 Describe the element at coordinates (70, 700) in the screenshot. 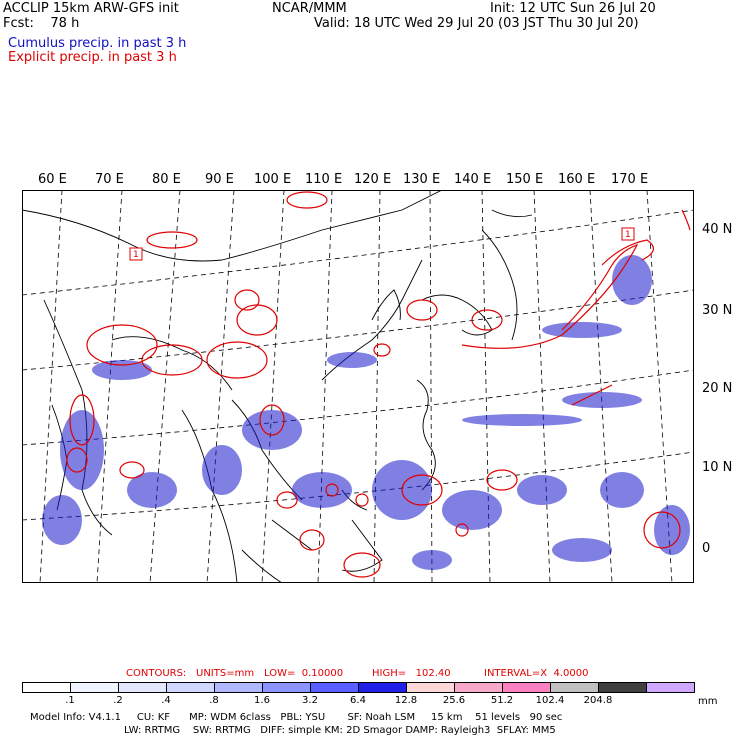

I see `colorbar-tick-label: .1` at that location.